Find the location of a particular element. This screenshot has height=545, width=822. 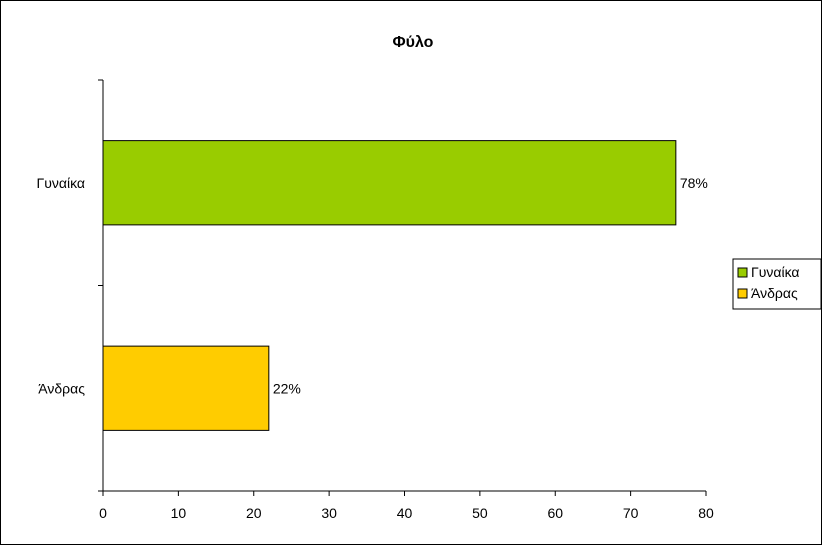

x-tick-label: 30 is located at coordinates (329, 513).